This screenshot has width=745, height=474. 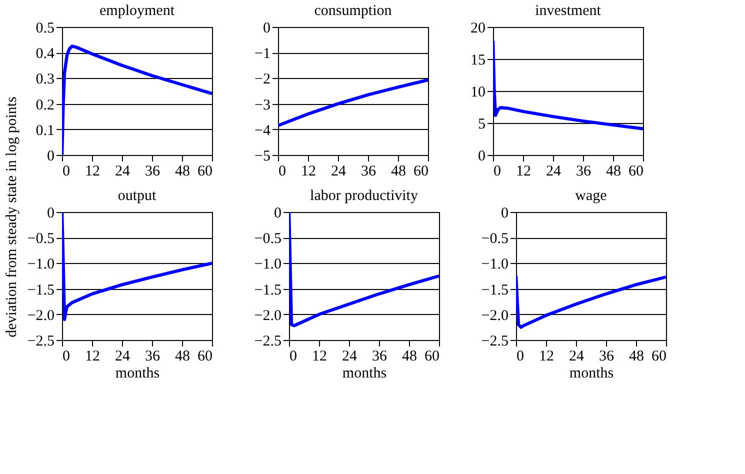 What do you see at coordinates (262, 130) in the screenshot?
I see `y-tick-label: −4` at bounding box center [262, 130].